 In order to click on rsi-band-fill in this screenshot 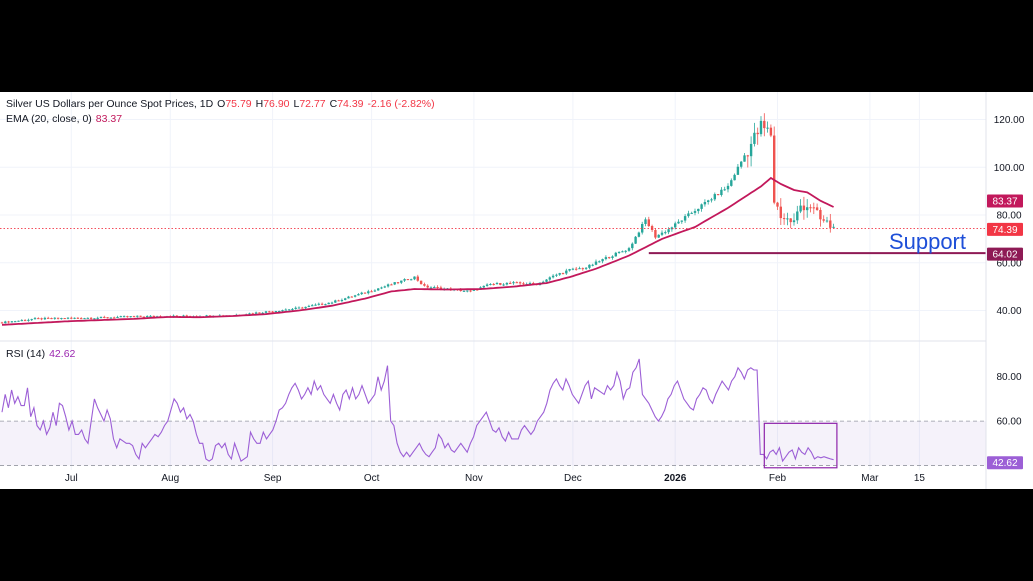, I will do `click(493, 443)`.